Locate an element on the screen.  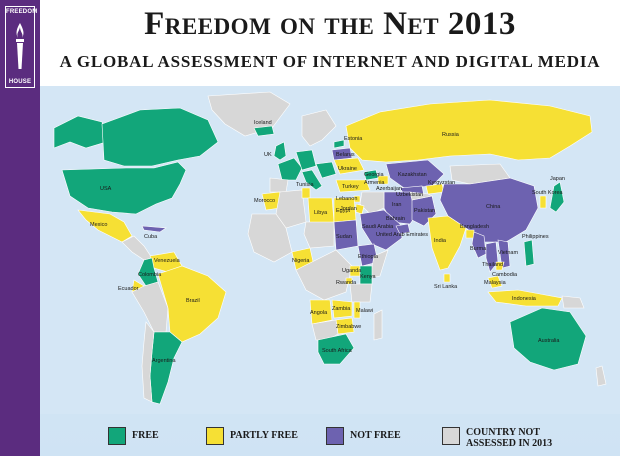
country-indonesia is located at coordinates (525, 298).